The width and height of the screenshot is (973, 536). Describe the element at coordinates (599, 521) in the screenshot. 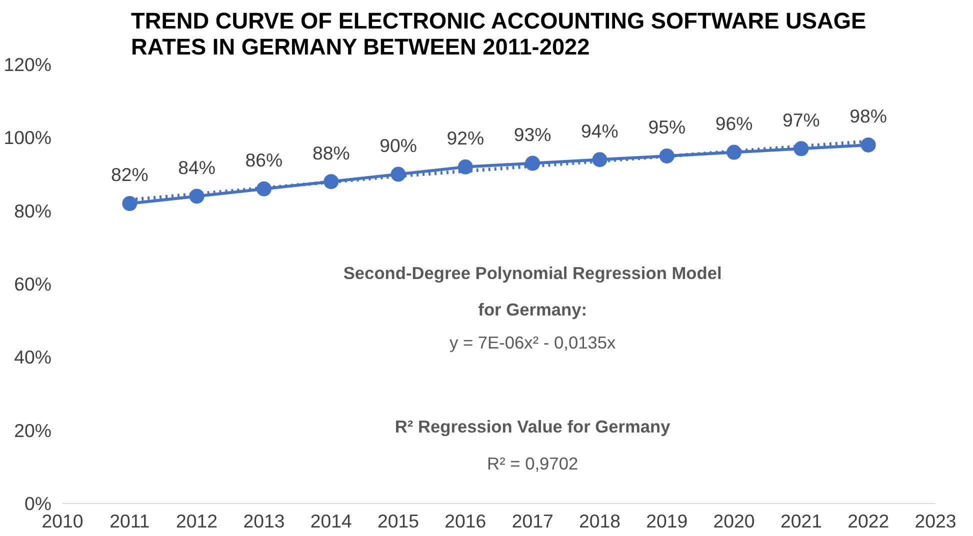

I see `x-tick-label: 2018` at that location.